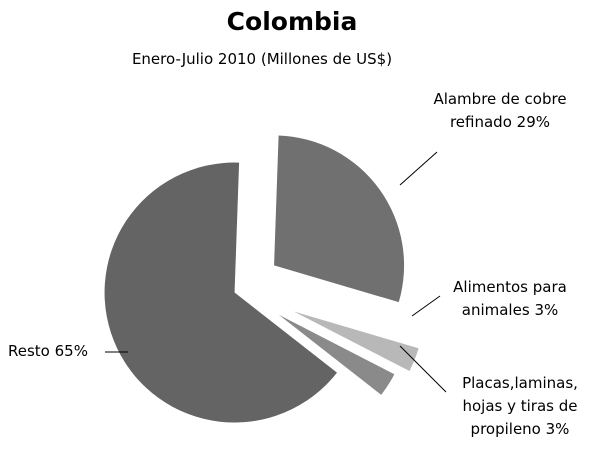 This screenshot has height=452, width=598. Describe the element at coordinates (29, 351) in the screenshot. I see `category-label: Resto` at that location.